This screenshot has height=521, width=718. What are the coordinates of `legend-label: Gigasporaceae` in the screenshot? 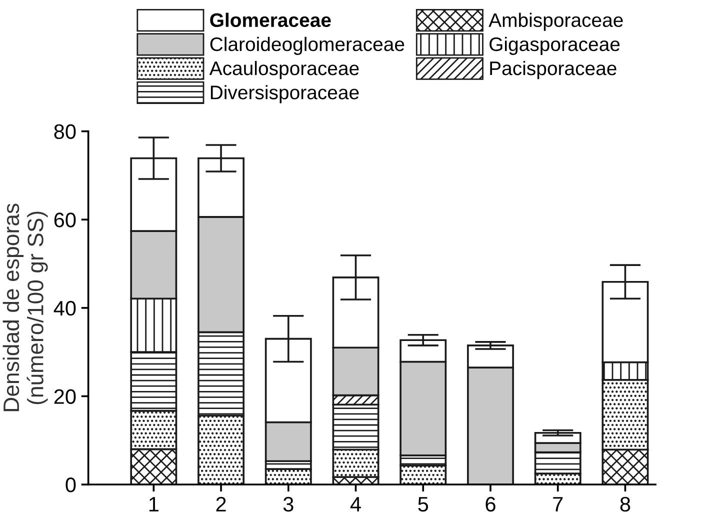 It's located at (555, 45).